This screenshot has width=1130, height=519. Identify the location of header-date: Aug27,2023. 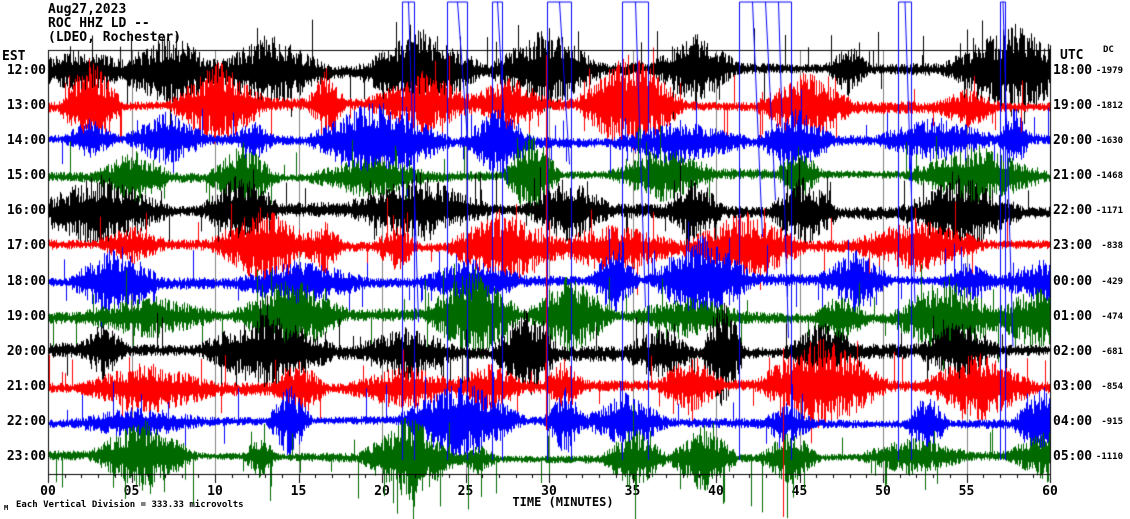
(87, 9).